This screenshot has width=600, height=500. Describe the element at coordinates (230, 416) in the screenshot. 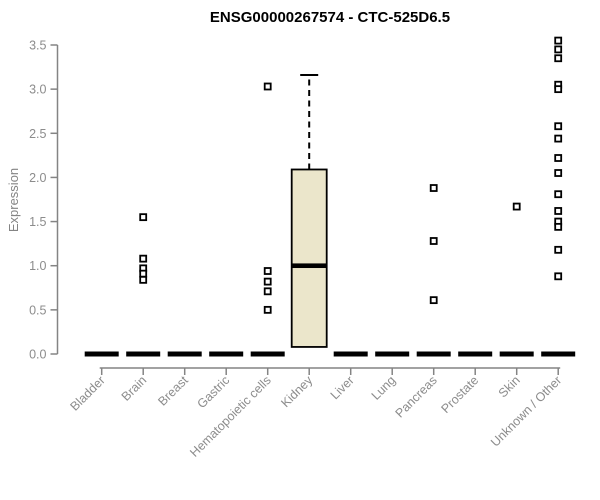

I see `x-tick-label: Hematopoietic cells` at that location.